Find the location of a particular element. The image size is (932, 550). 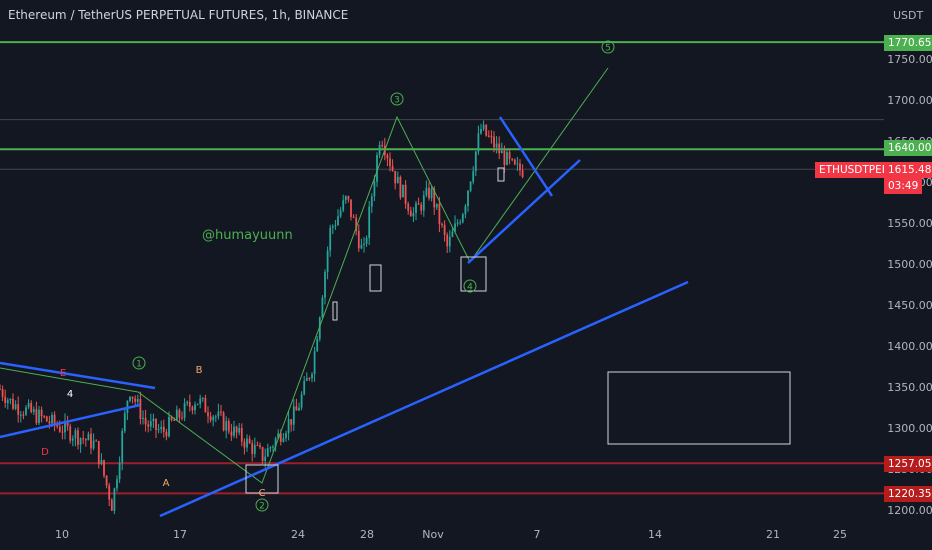

correction-label-D: D is located at coordinates (45, 452).